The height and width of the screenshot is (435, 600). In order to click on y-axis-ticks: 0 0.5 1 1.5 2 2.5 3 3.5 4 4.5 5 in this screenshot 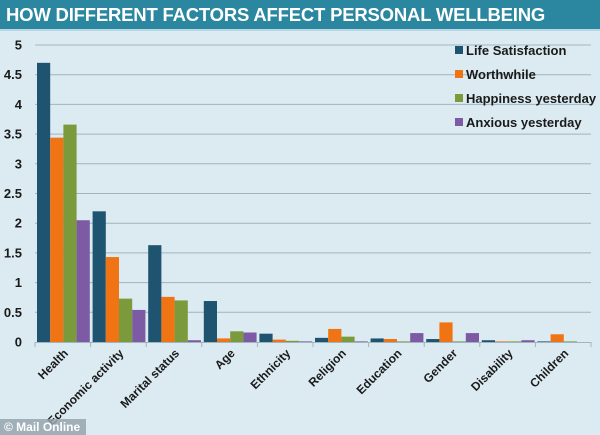, I will do `click(13, 194)`.